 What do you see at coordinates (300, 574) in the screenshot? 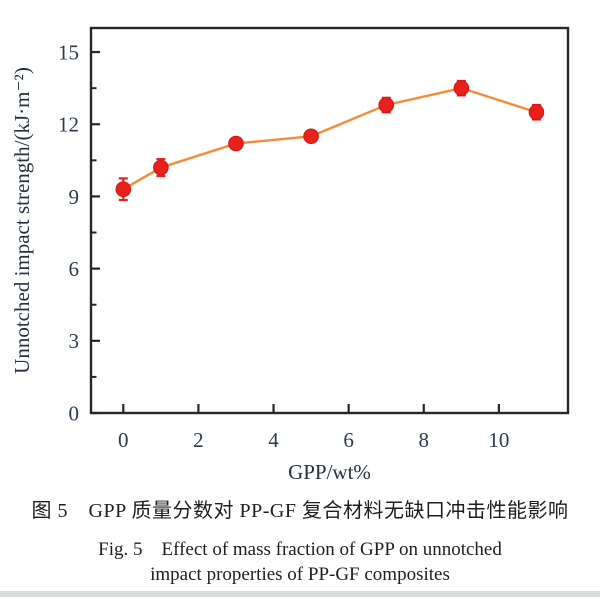
I see `caption-english-line2: impact properties of PP-GF composites` at bounding box center [300, 574].